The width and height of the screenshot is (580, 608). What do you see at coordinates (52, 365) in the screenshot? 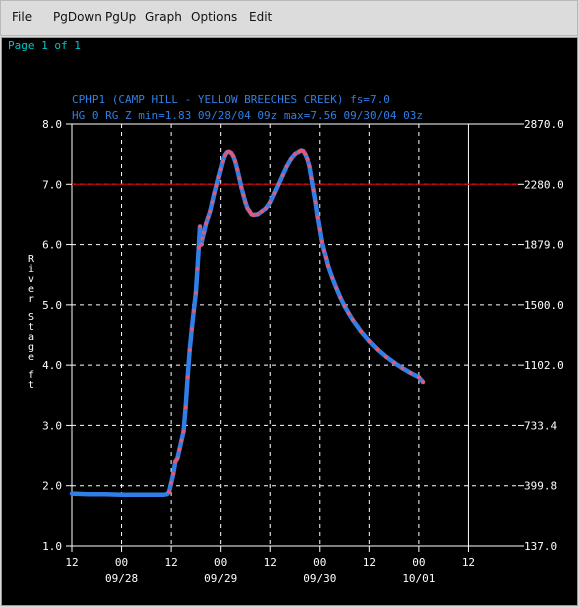
I see `y-tick-label: 4.0` at bounding box center [52, 365].